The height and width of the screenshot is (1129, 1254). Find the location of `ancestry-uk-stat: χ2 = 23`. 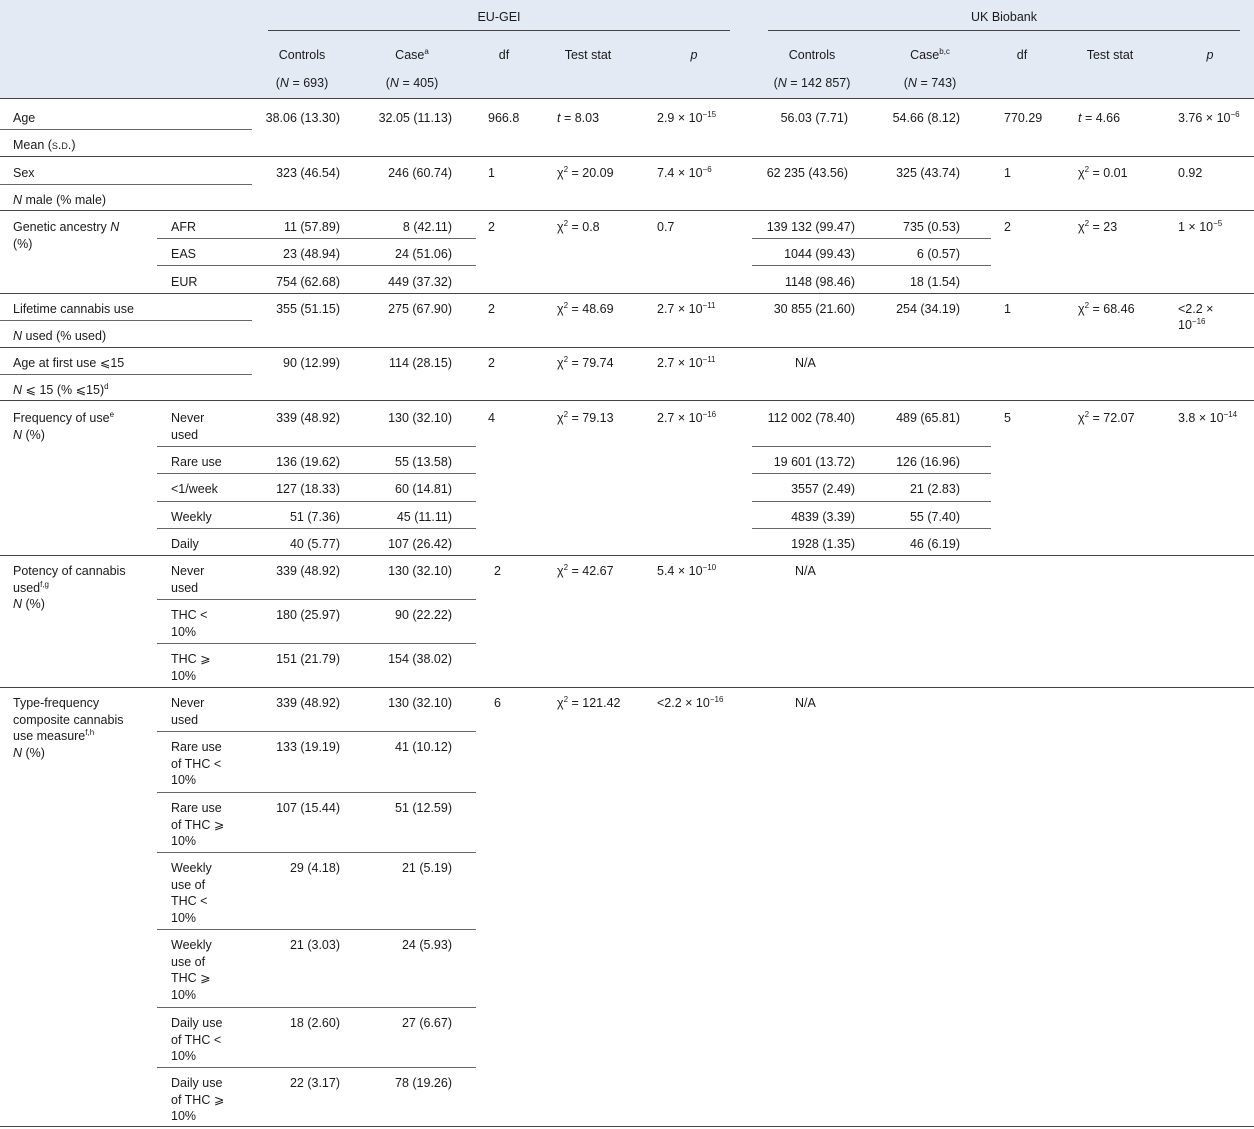

ancestry-uk-stat: χ2 = 23 is located at coordinates (1098, 227).